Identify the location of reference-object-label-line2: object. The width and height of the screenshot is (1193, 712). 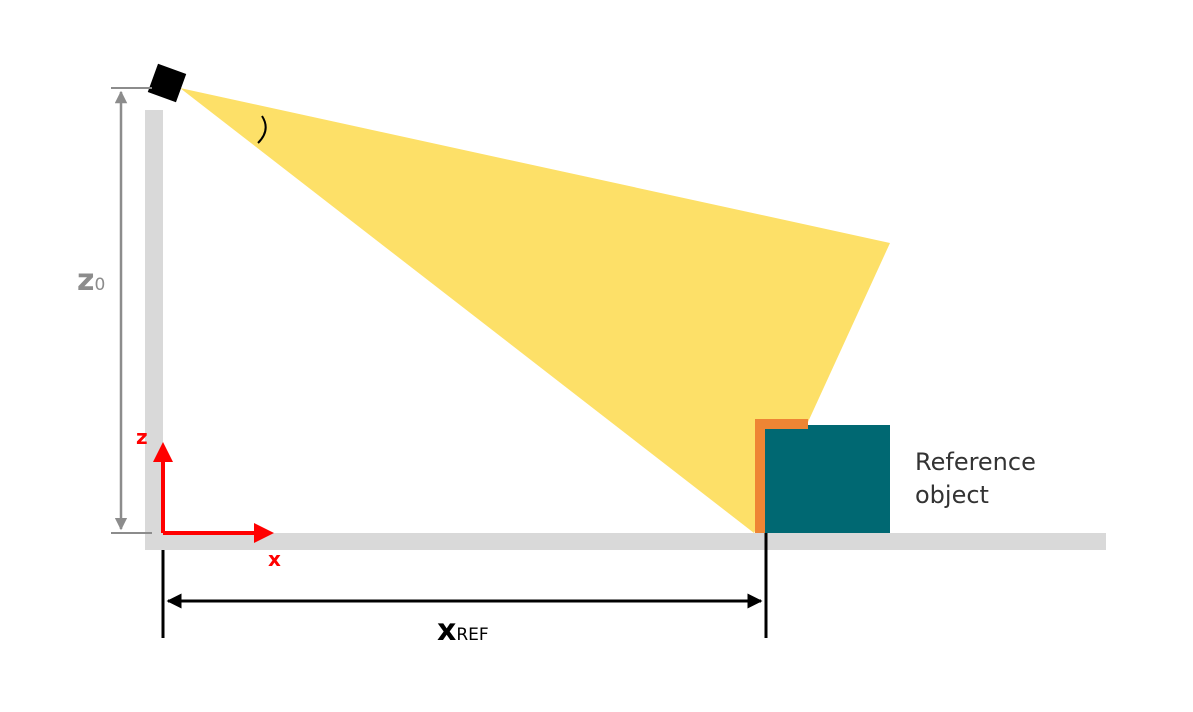
(952, 495).